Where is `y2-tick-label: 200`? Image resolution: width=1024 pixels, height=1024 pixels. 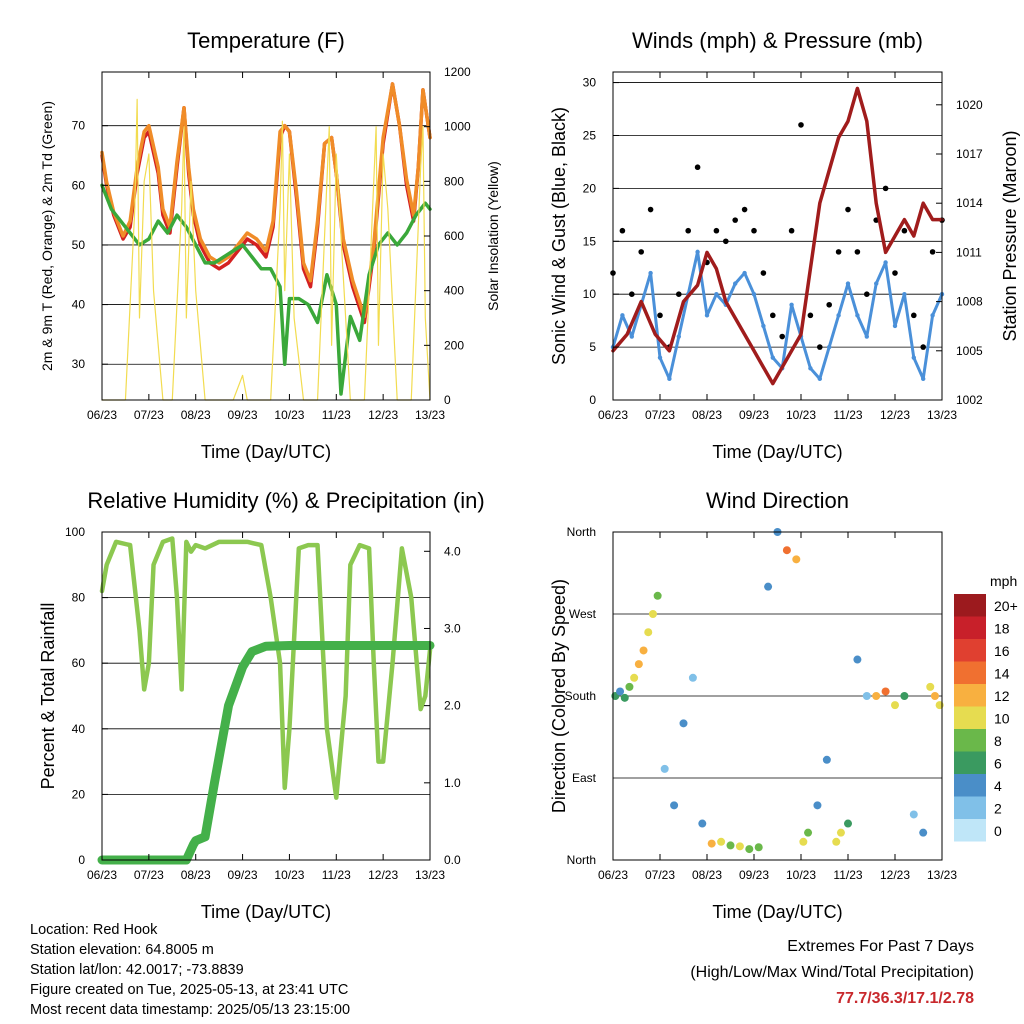
y2-tick-label: 200 is located at coordinates (454, 345).